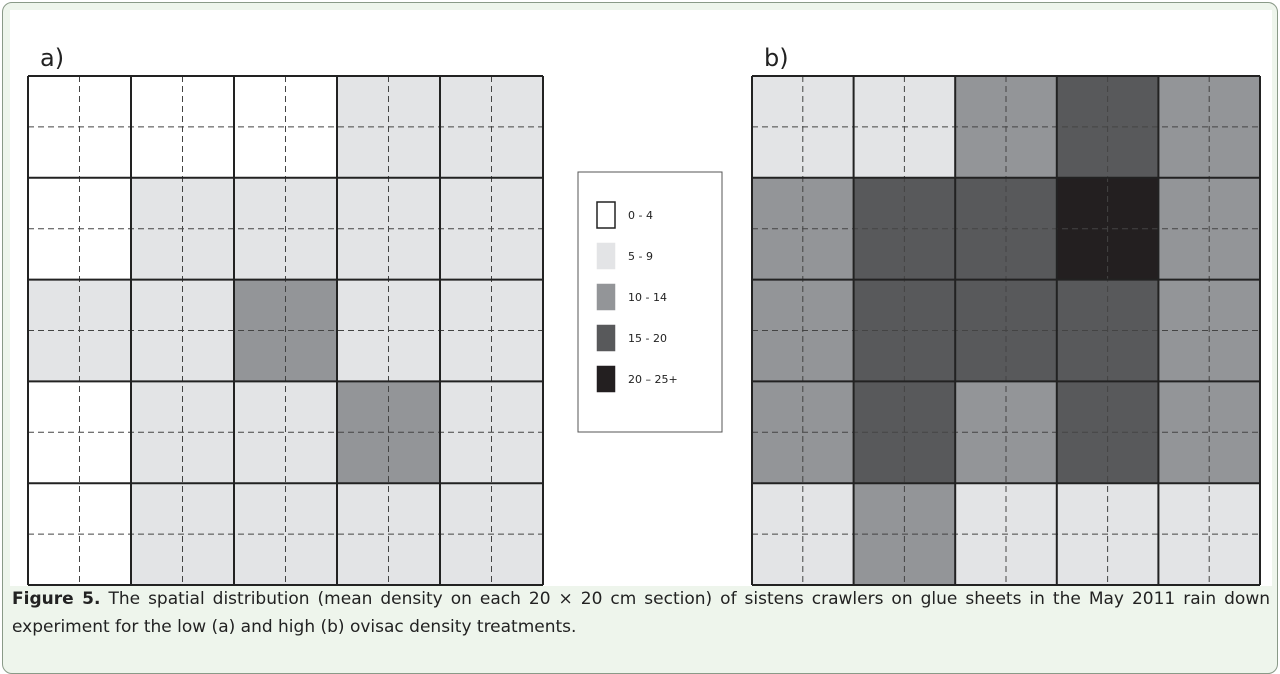 The image size is (1280, 674). Describe the element at coordinates (647, 297) in the screenshot. I see `legend-label: 10 - 14` at that location.